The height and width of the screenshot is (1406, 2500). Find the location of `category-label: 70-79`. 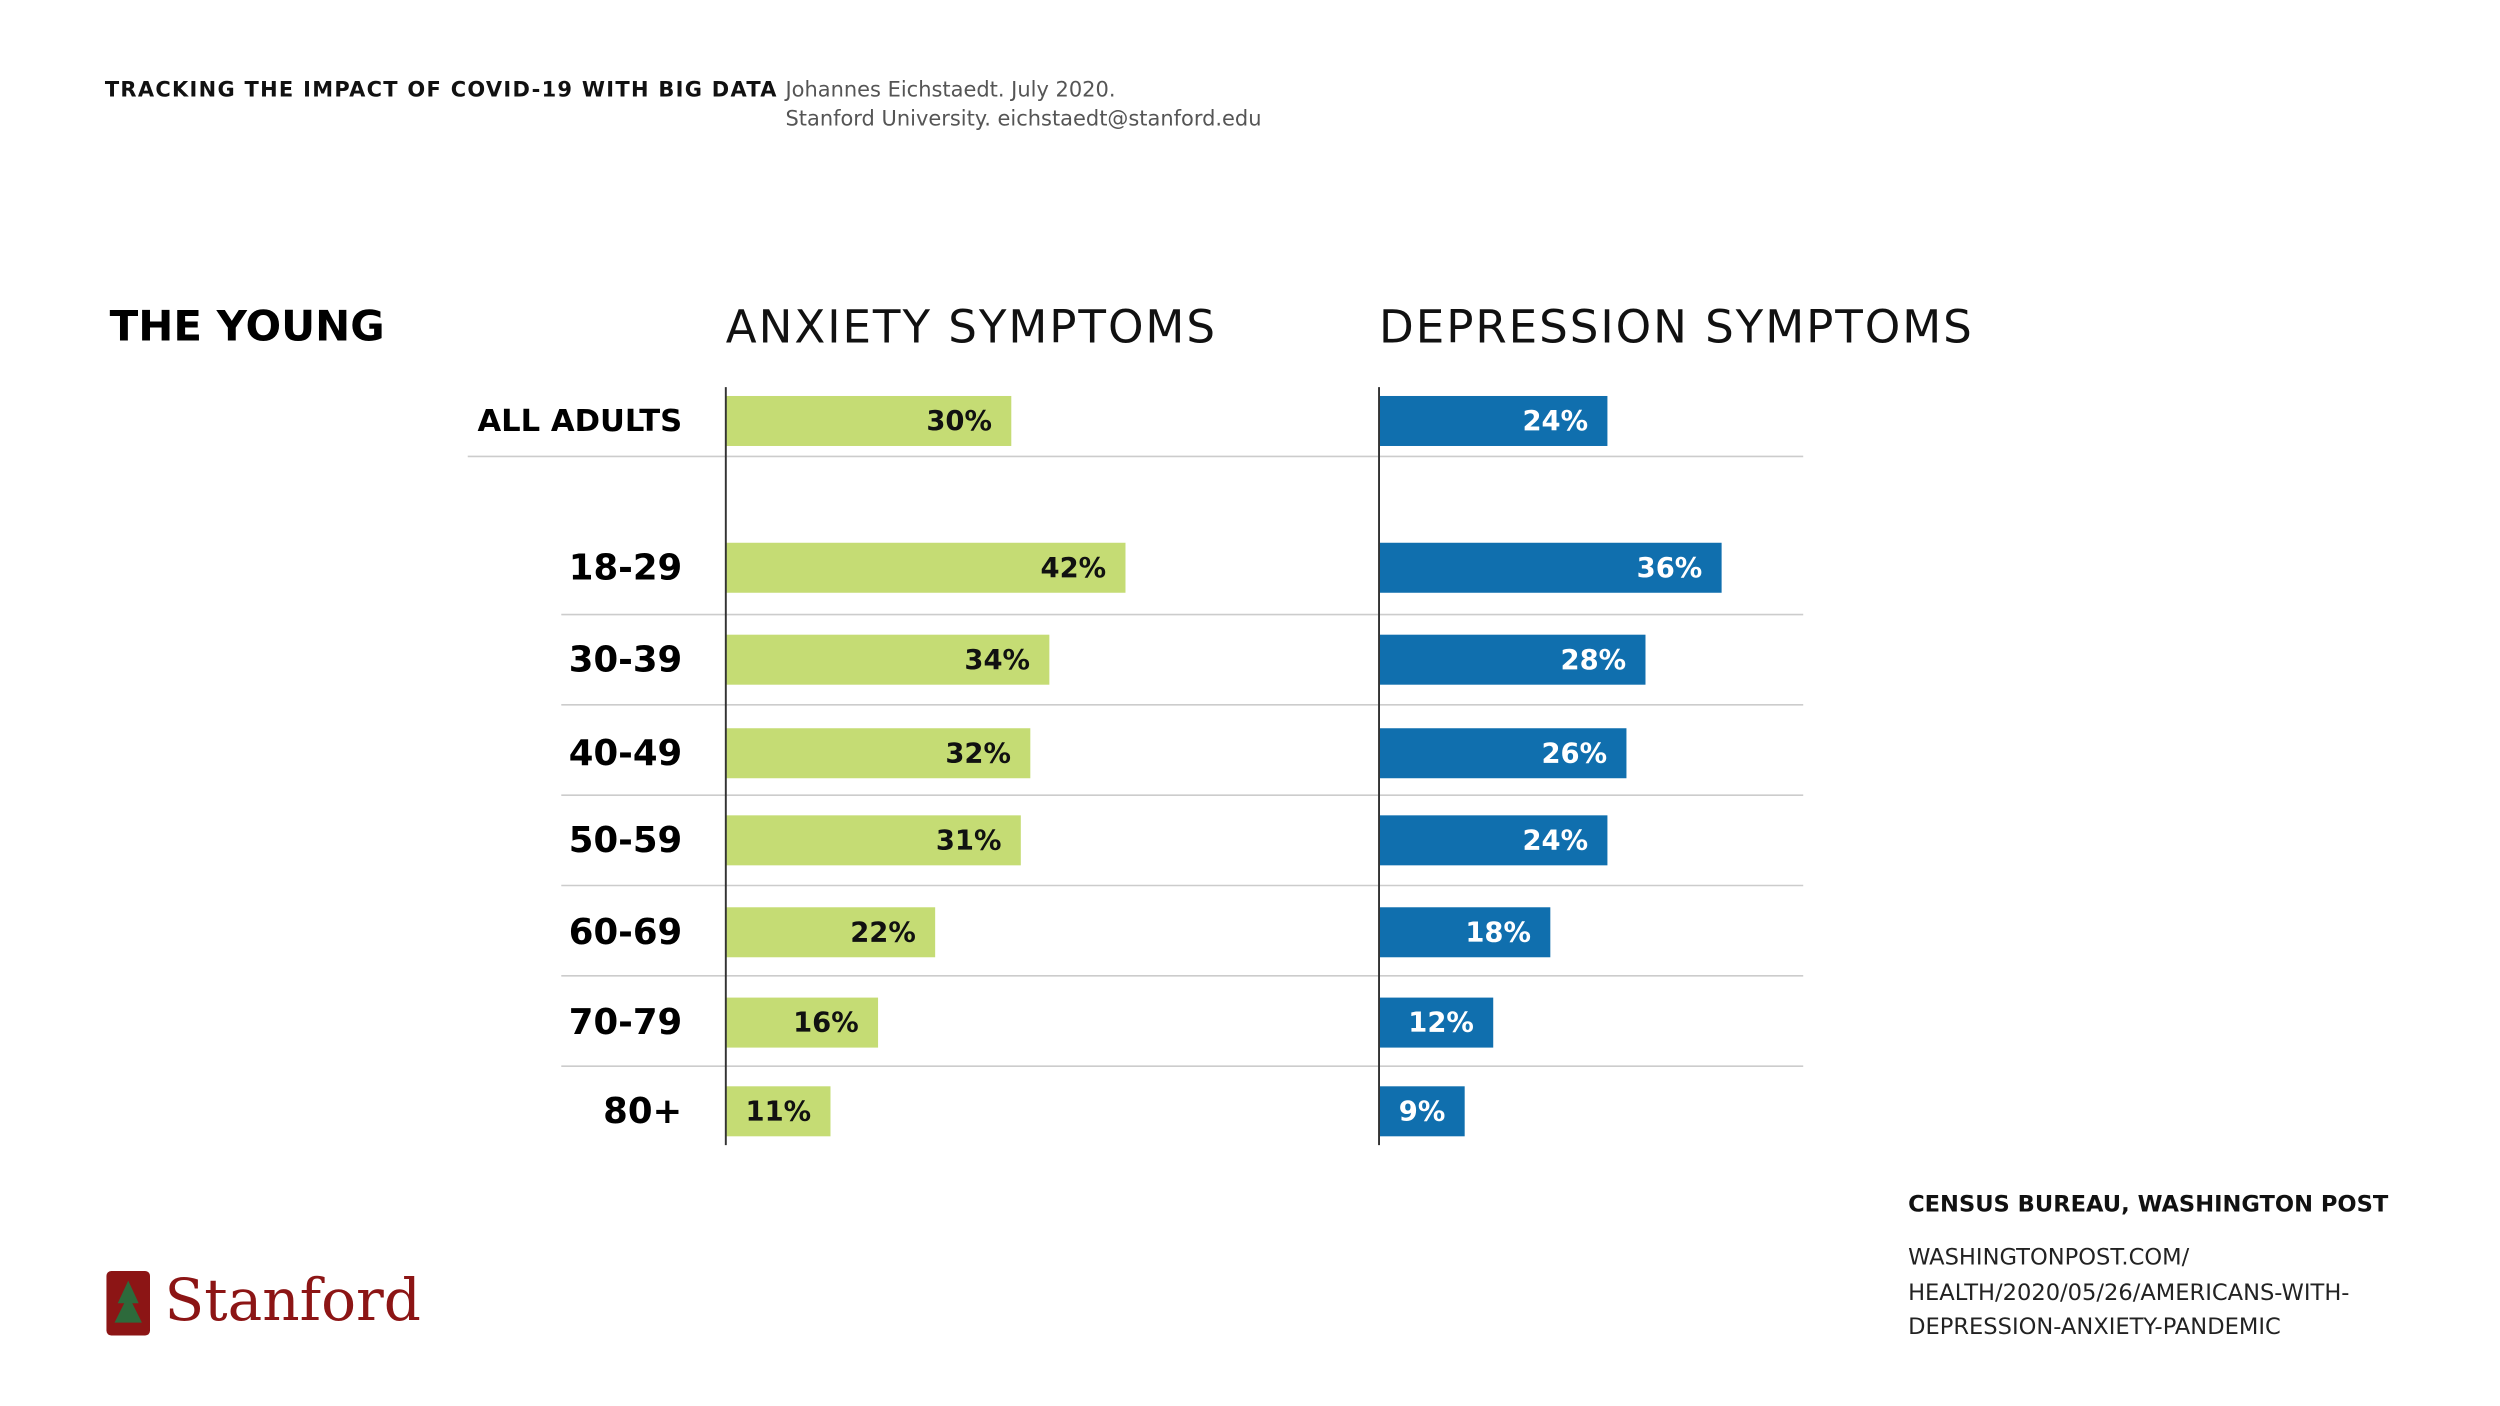

category-label: 70-79 is located at coordinates (625, 1022).